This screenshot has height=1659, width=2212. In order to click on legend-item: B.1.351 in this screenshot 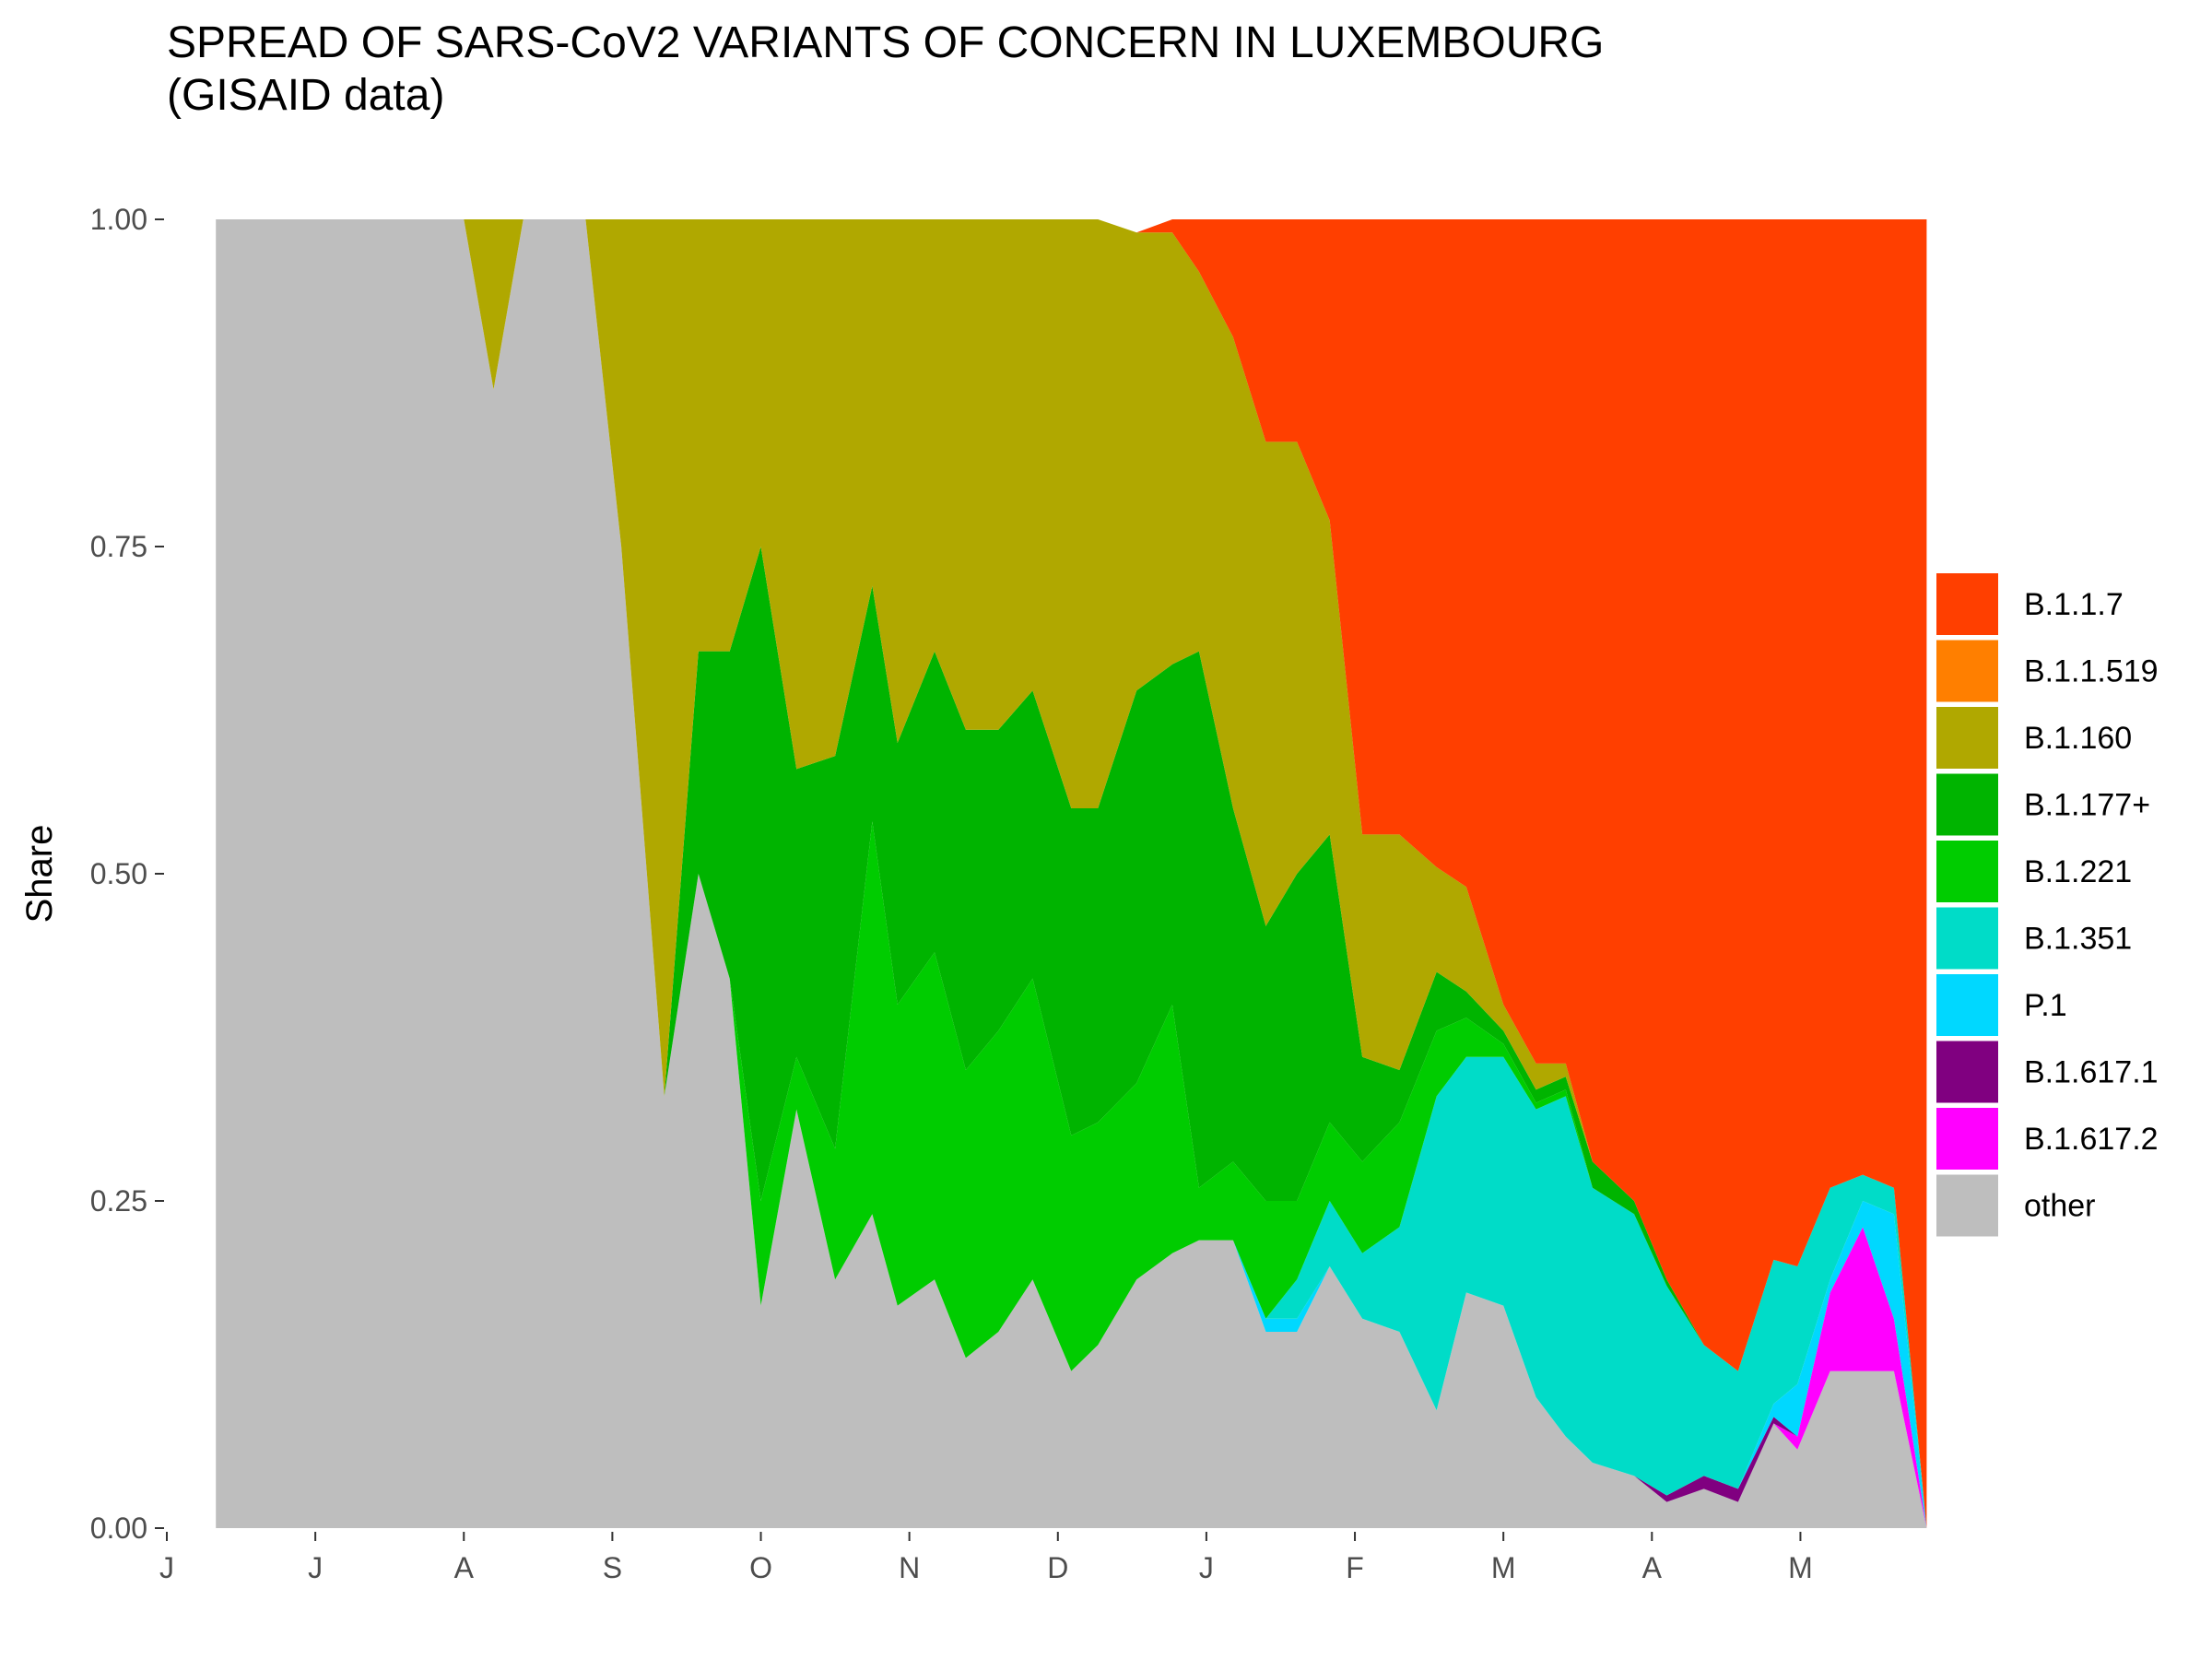, I will do `click(2034, 938)`.